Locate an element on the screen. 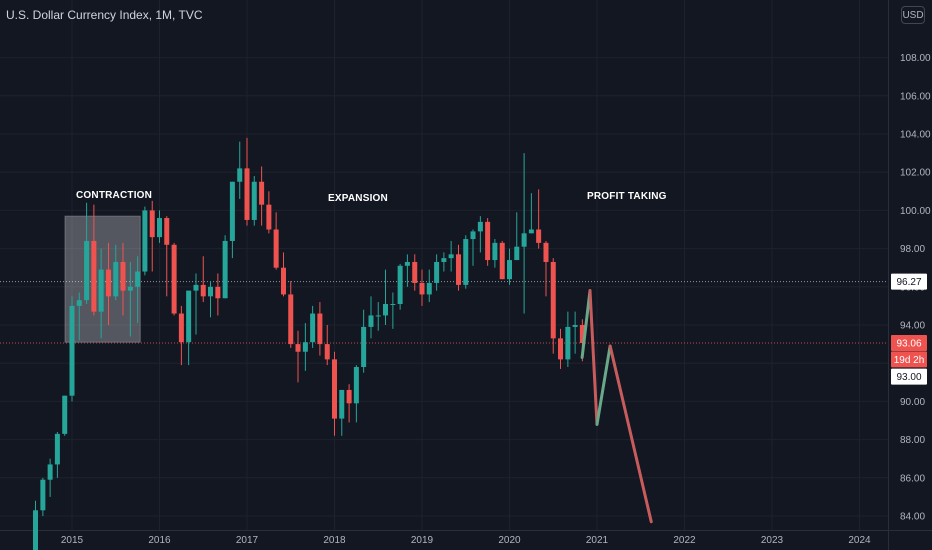 The image size is (932, 550). price-badge-label: 93.00 is located at coordinates (908, 377).